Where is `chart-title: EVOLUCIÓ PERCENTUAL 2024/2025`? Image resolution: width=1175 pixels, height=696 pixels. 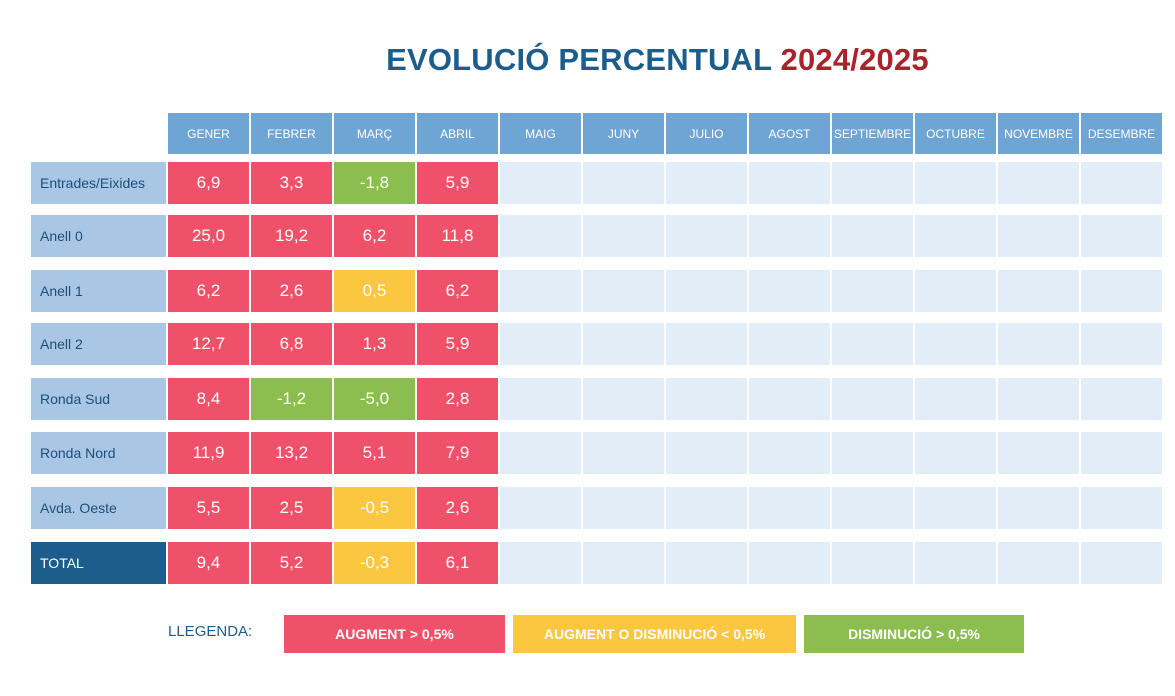
chart-title: EVOLUCIÓ PERCENTUAL 2024/2025 is located at coordinates (587, 60).